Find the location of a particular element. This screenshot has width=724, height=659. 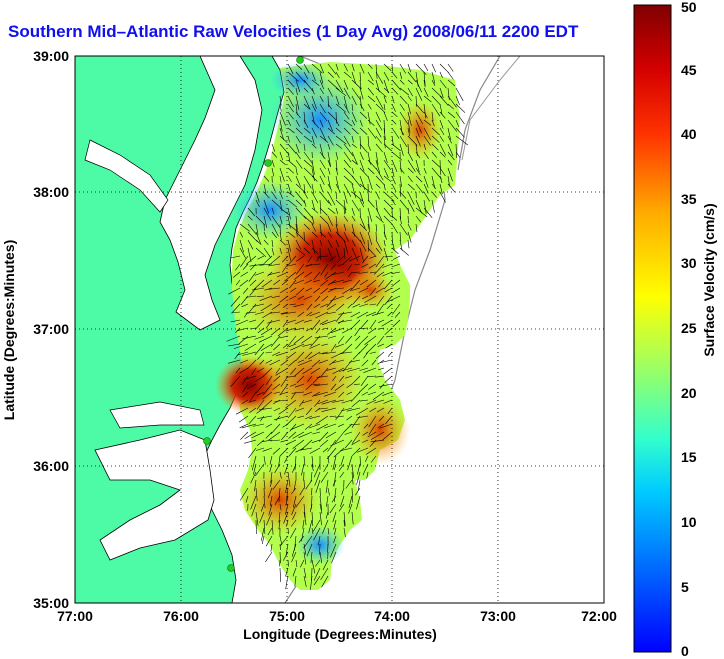

x-tick-label: 72:00 is located at coordinates (599, 616).